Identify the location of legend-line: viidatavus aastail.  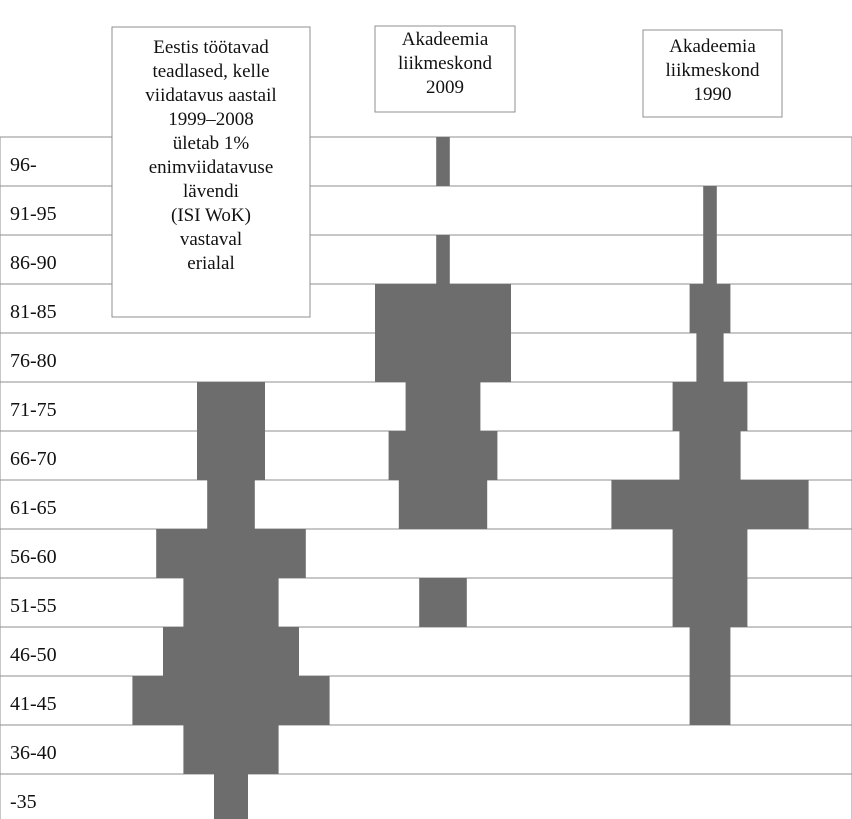
(210, 95).